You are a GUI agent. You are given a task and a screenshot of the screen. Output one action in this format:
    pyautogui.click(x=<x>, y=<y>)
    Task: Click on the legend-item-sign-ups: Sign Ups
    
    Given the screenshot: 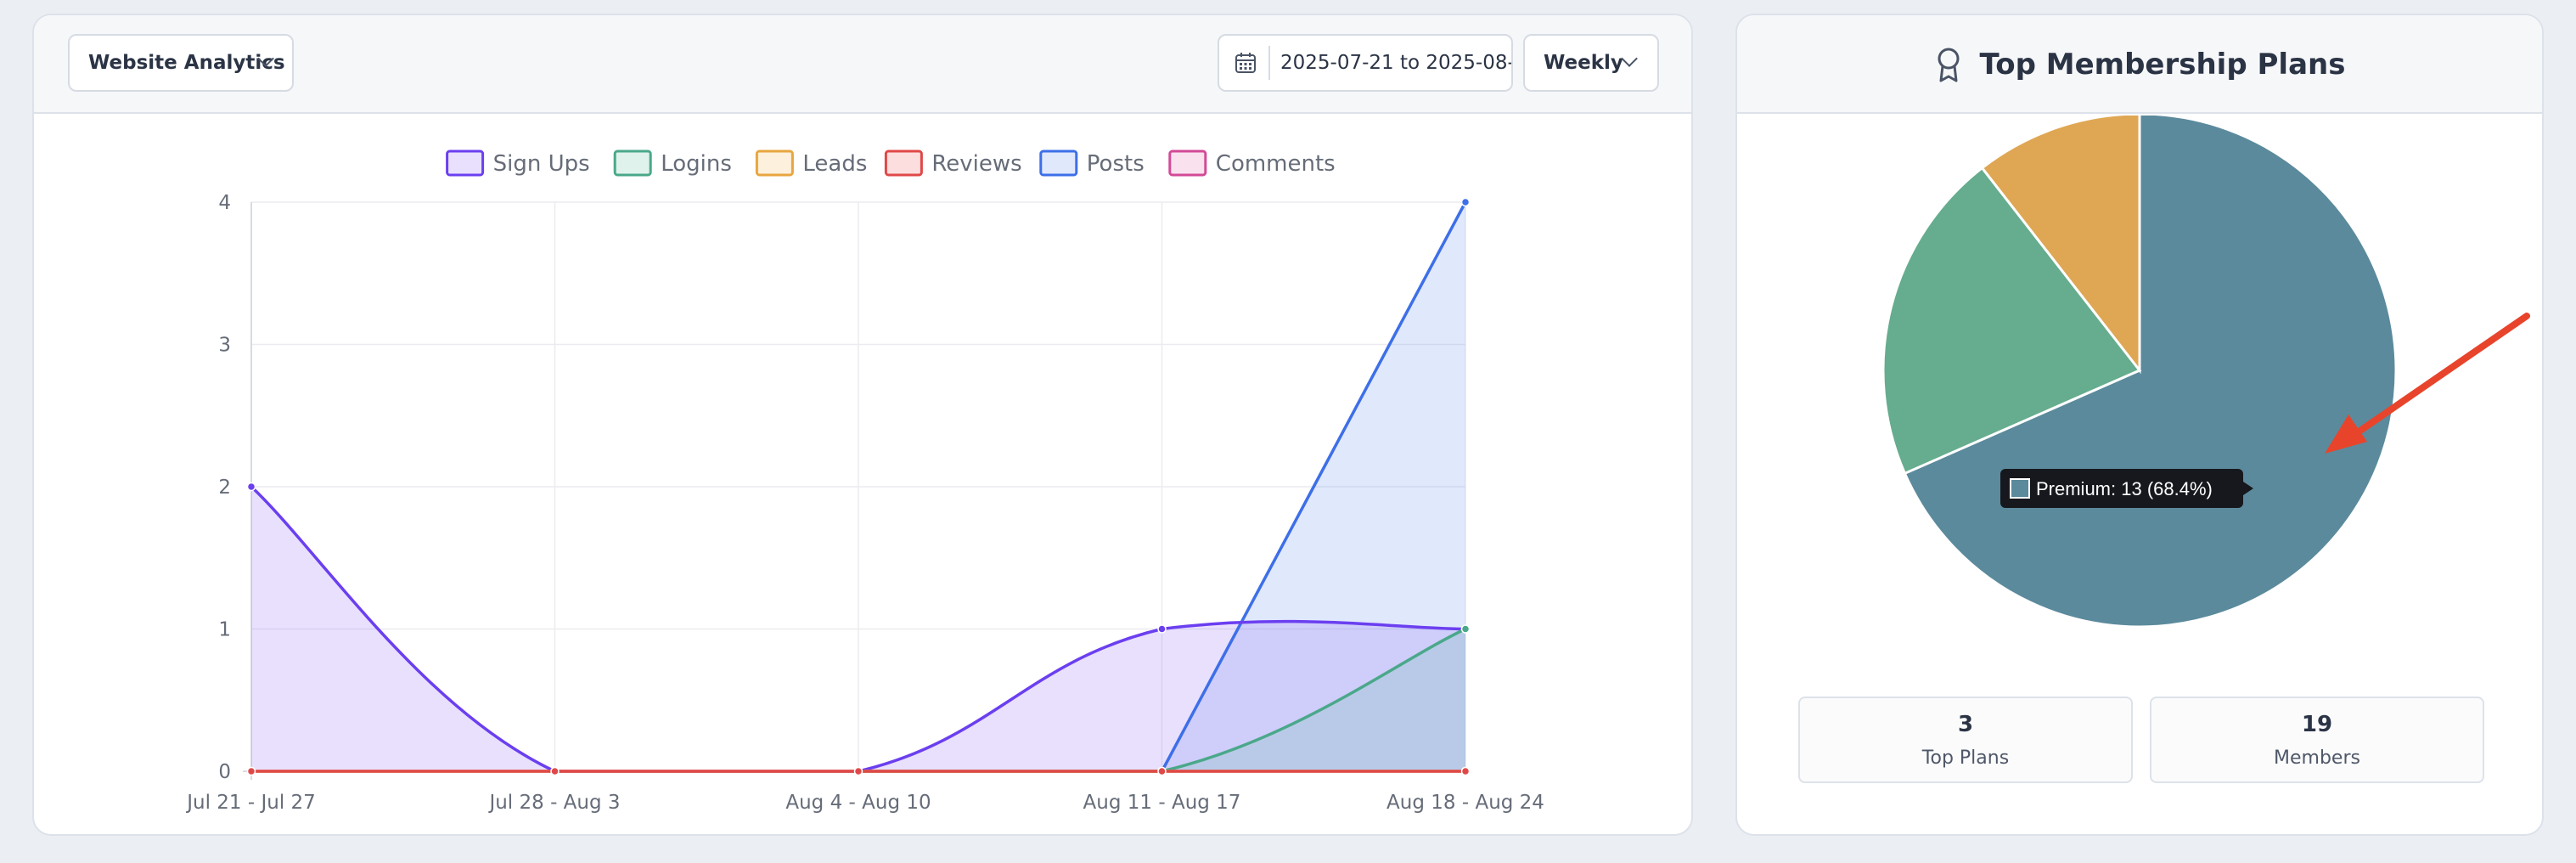 What is the action you would take?
    pyautogui.click(x=518, y=163)
    